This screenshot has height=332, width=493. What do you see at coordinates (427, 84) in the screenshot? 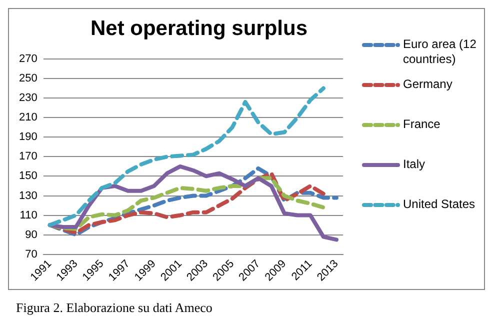
I see `legend-label: Germany` at bounding box center [427, 84].